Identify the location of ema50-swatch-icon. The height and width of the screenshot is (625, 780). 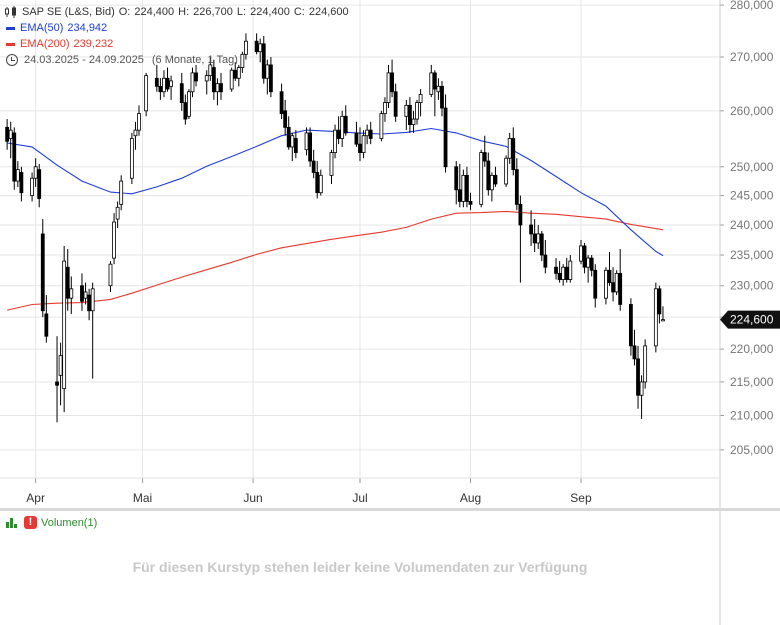
(10, 28).